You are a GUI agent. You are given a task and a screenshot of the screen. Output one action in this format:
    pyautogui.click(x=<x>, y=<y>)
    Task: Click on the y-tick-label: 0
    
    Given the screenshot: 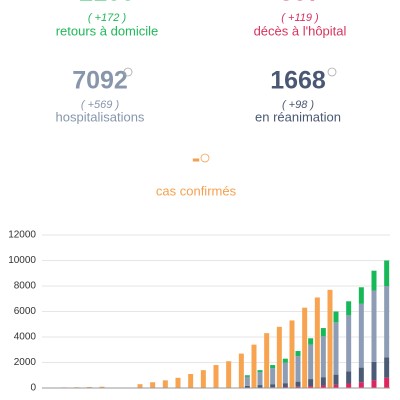 What is the action you would take?
    pyautogui.click(x=33, y=388)
    